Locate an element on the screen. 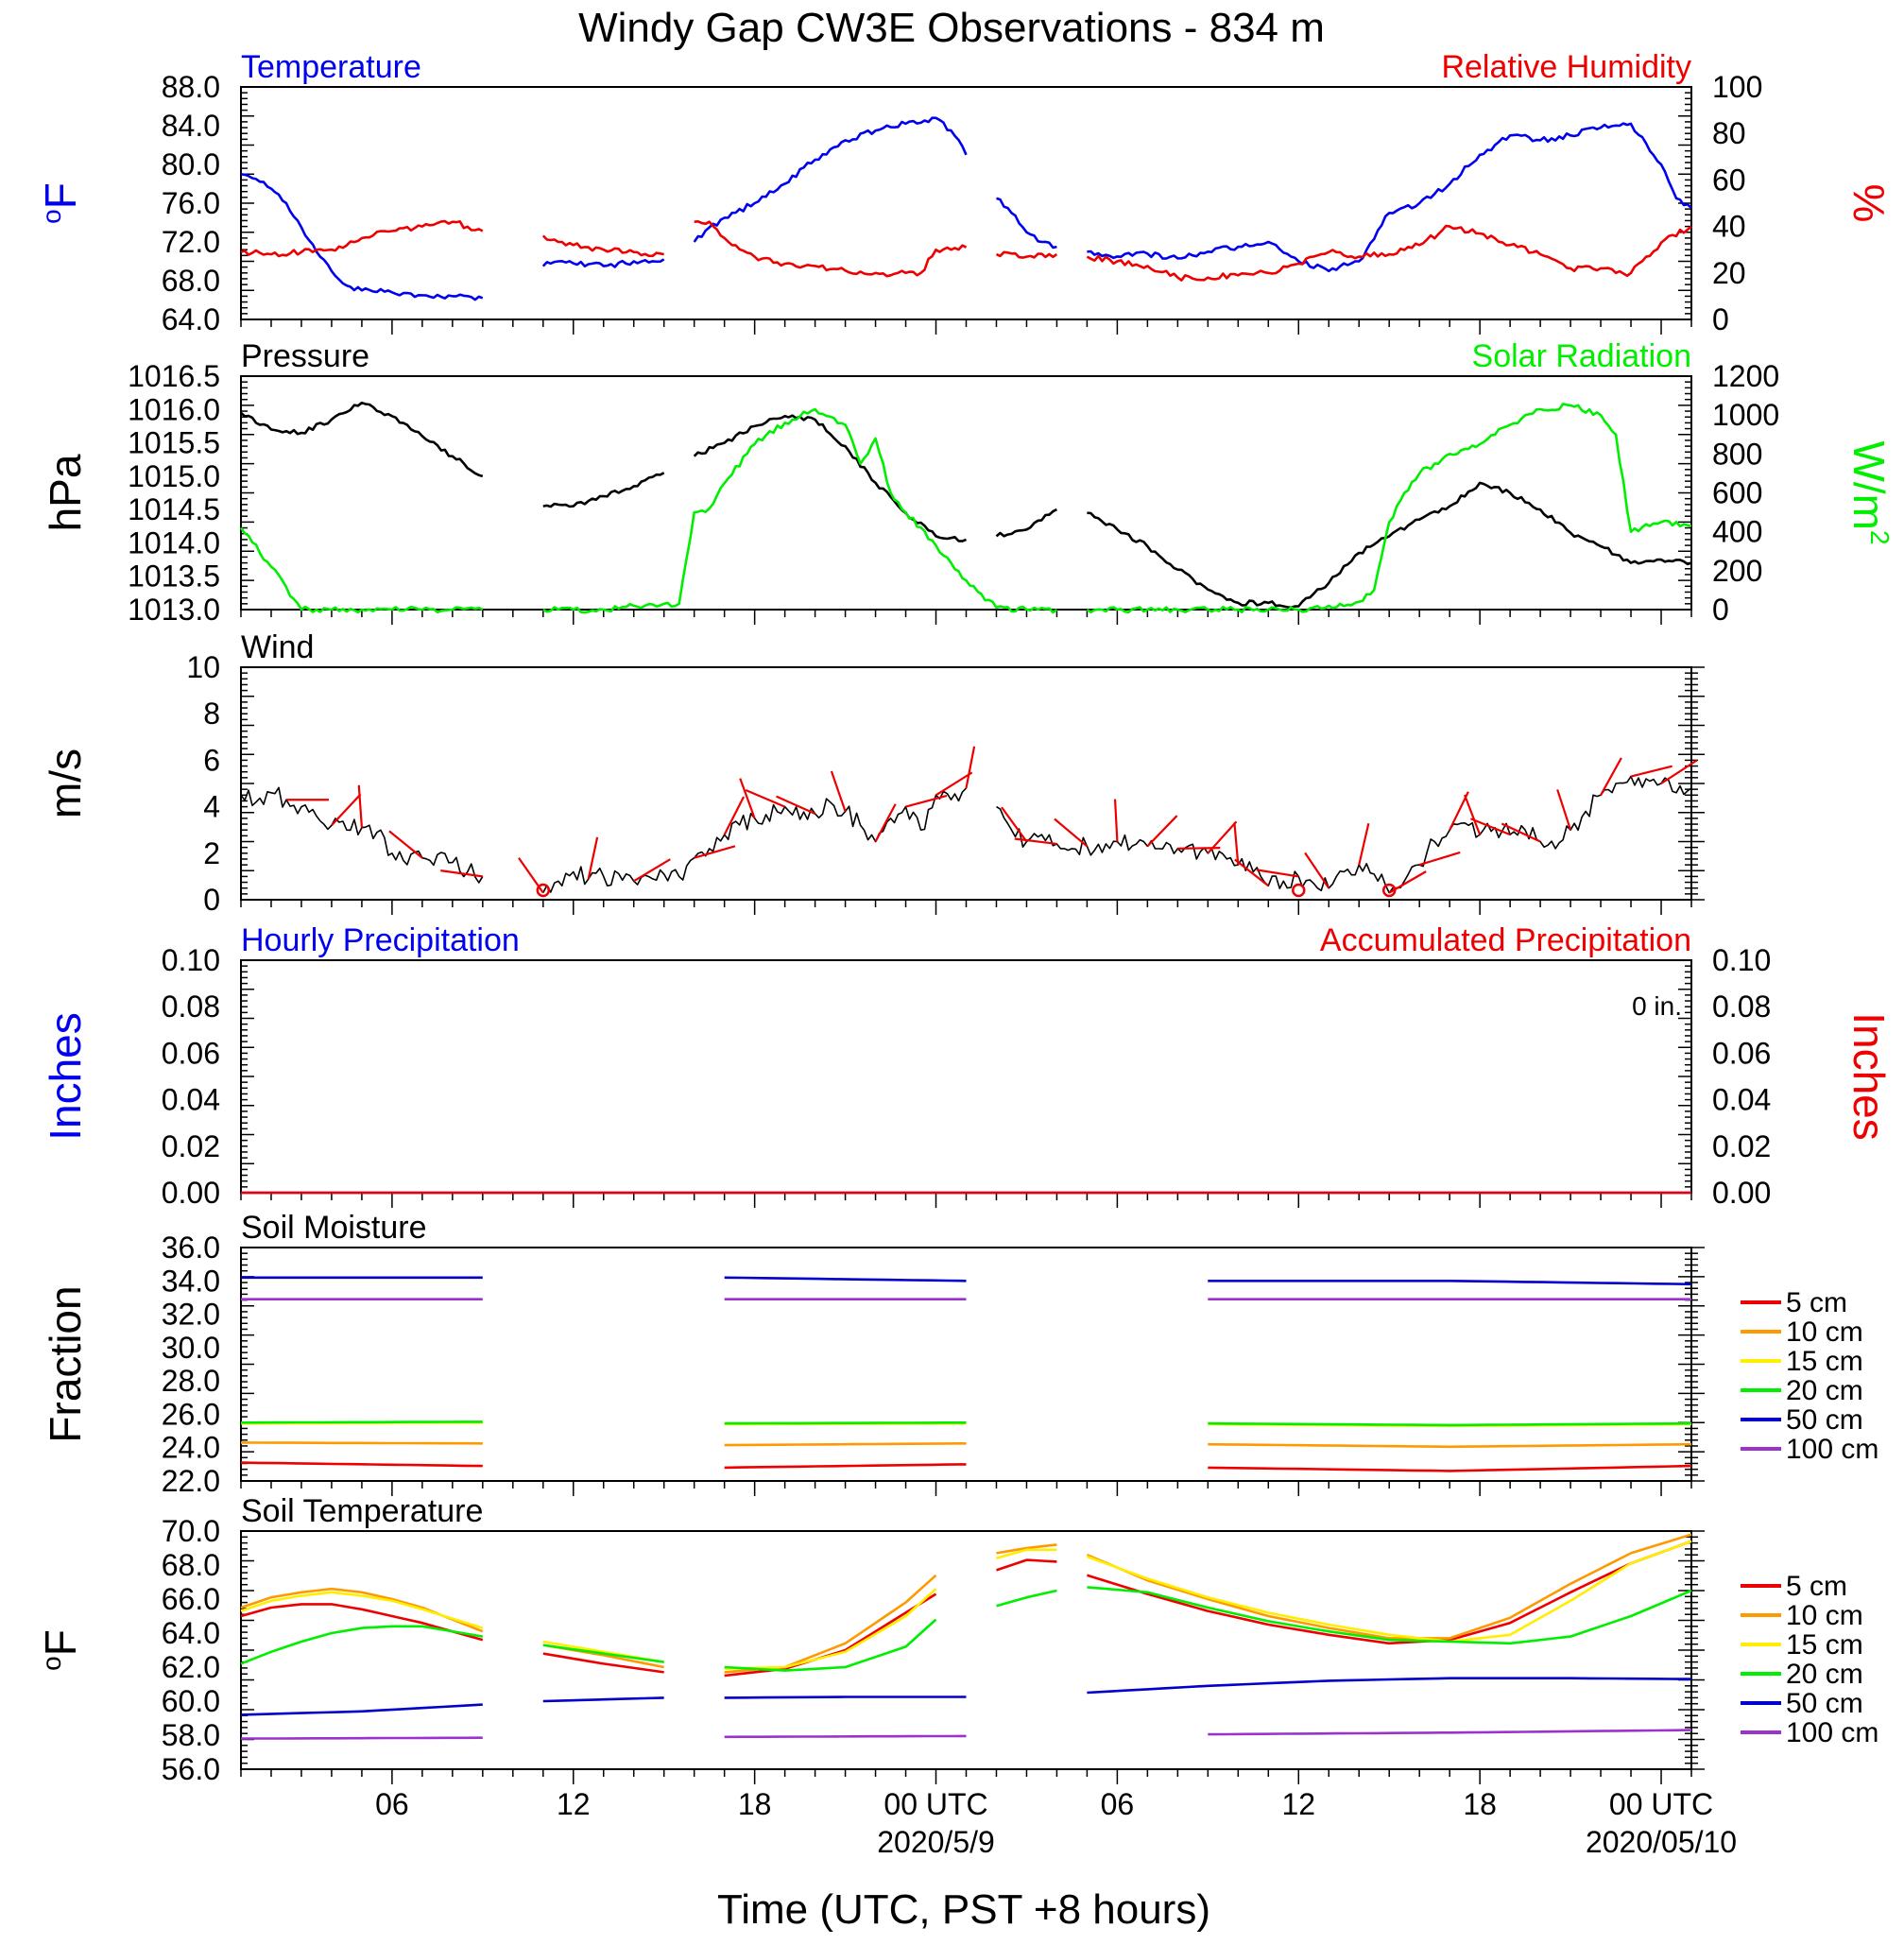 This screenshot has height=1945, width=1904. y-tick-label-left: 76.0 is located at coordinates (191, 203).